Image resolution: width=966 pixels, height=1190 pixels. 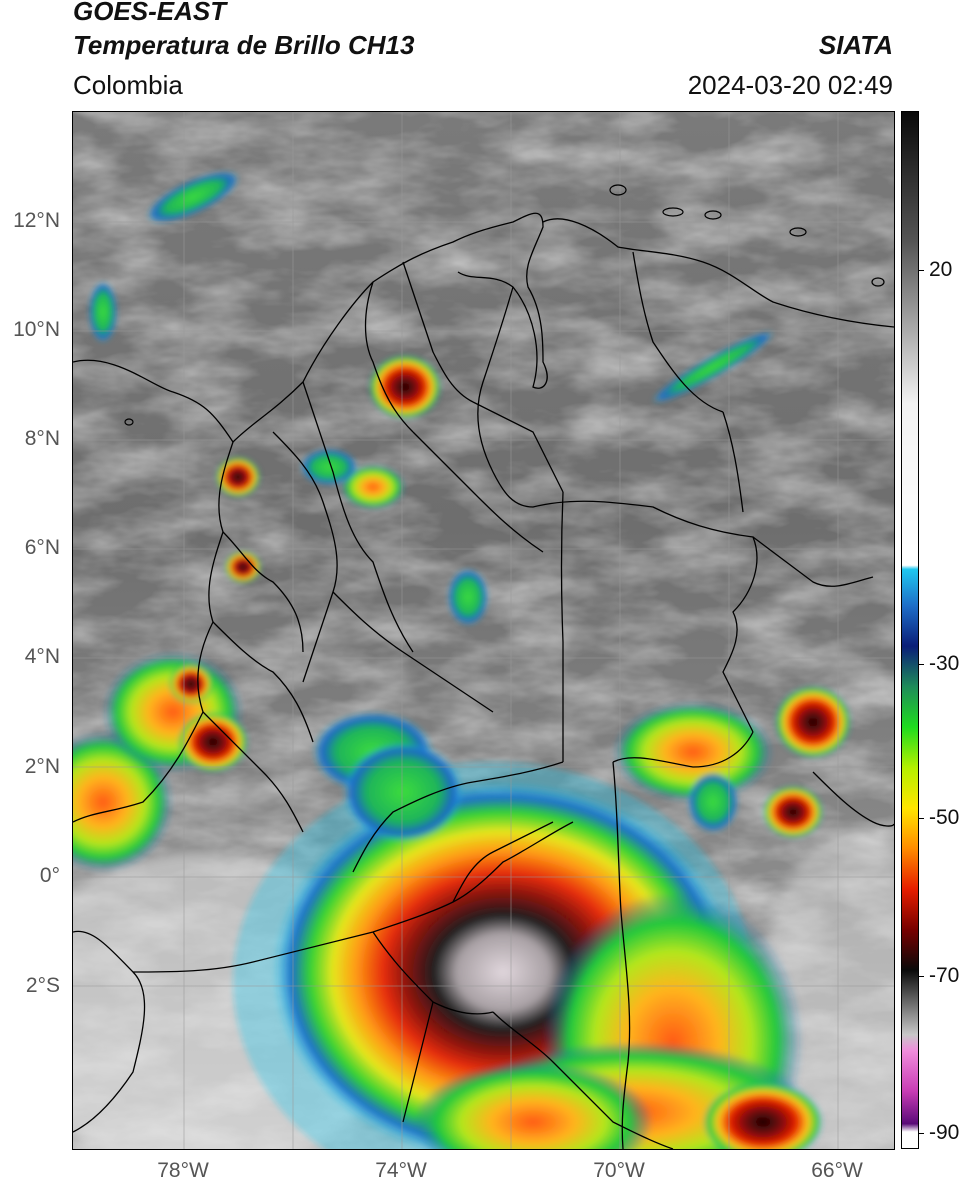 I want to click on lat-label-8n: 8°N, so click(x=42, y=438).